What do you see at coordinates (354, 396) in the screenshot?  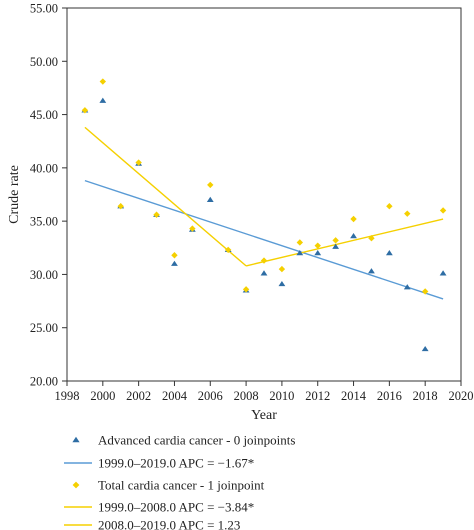 I see `x-tick-label: 2014` at bounding box center [354, 396].